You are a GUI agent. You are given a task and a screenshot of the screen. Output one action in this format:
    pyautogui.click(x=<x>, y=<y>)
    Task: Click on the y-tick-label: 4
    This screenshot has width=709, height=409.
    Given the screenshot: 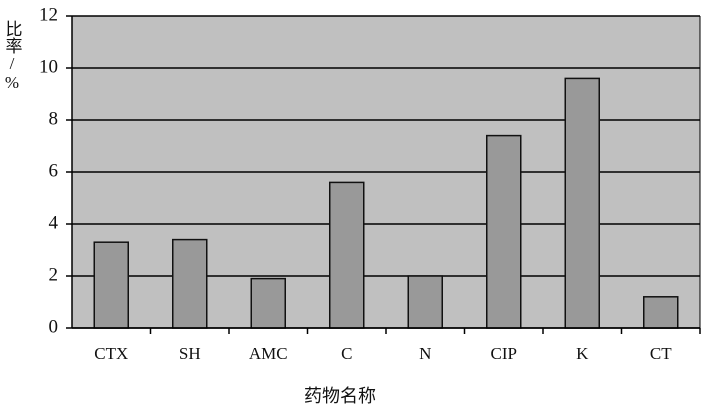 What is the action you would take?
    pyautogui.click(x=54, y=222)
    